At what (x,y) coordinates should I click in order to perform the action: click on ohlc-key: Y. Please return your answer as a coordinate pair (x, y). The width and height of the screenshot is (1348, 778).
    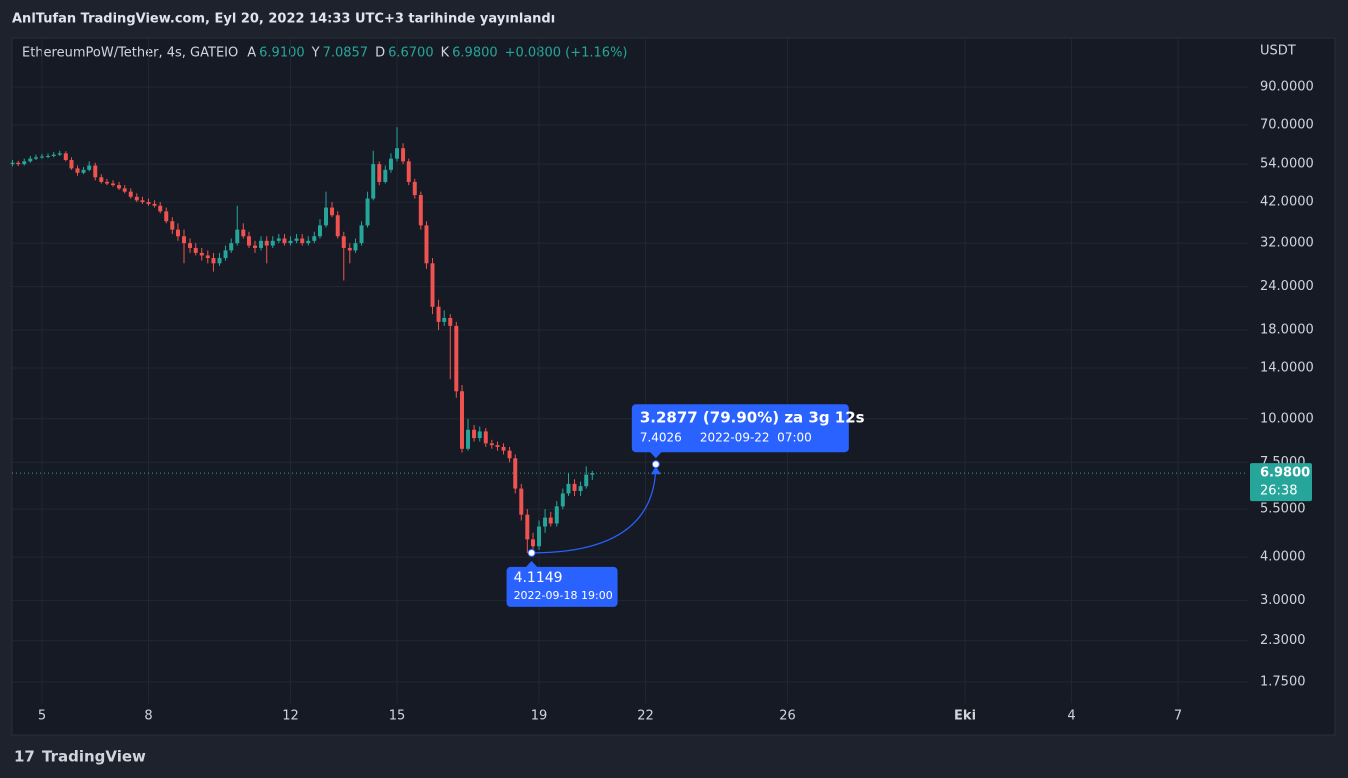
    Looking at the image, I should click on (315, 53).